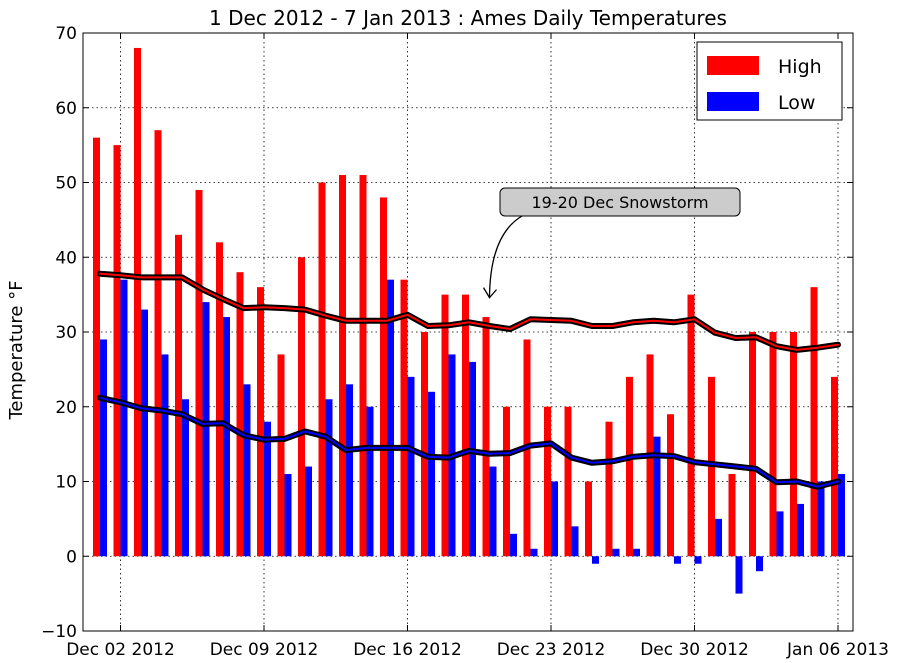 The image size is (900, 663). I want to click on annotation-box, so click(620, 202).